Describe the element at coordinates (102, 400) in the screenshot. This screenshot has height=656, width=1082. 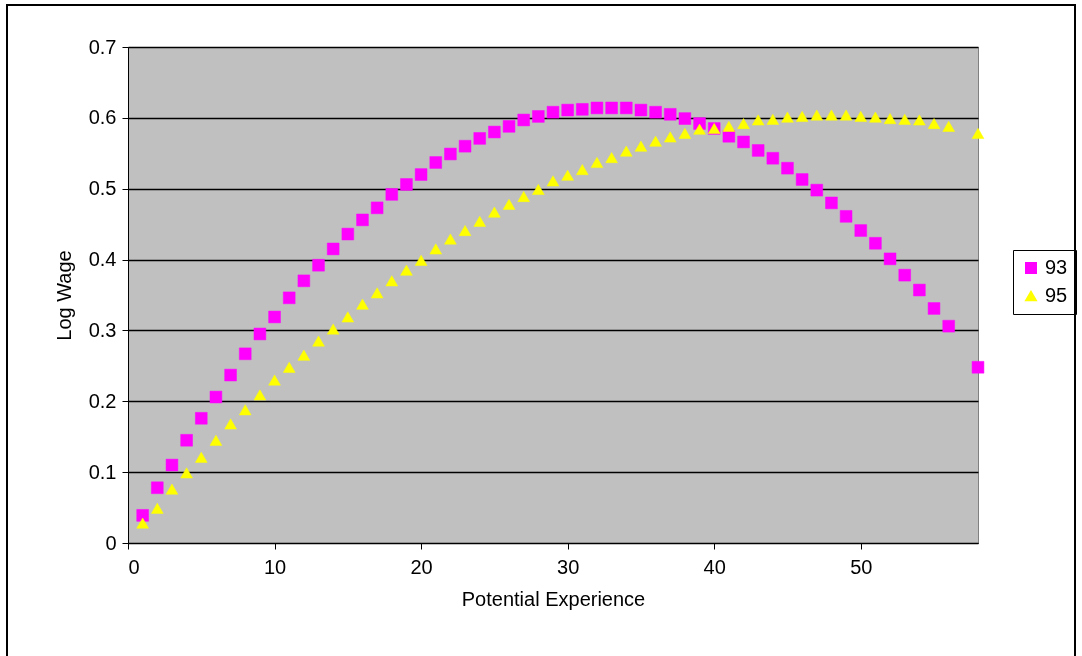
I see `y-tick-label: 0.2` at that location.